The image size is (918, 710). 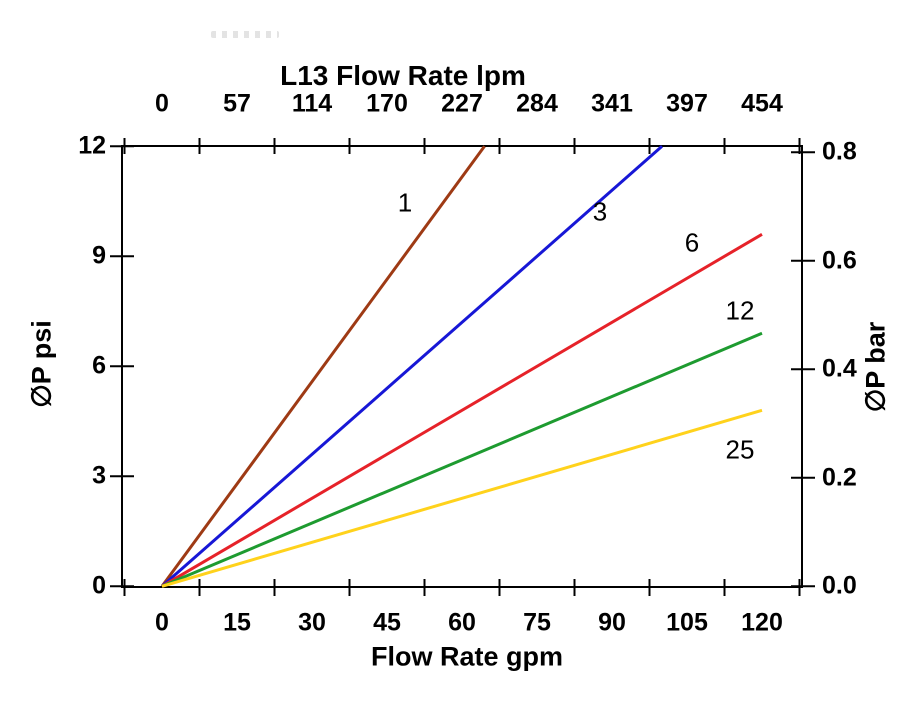 I want to click on chart-title: L13 Flow Rate lpm, so click(x=403, y=75).